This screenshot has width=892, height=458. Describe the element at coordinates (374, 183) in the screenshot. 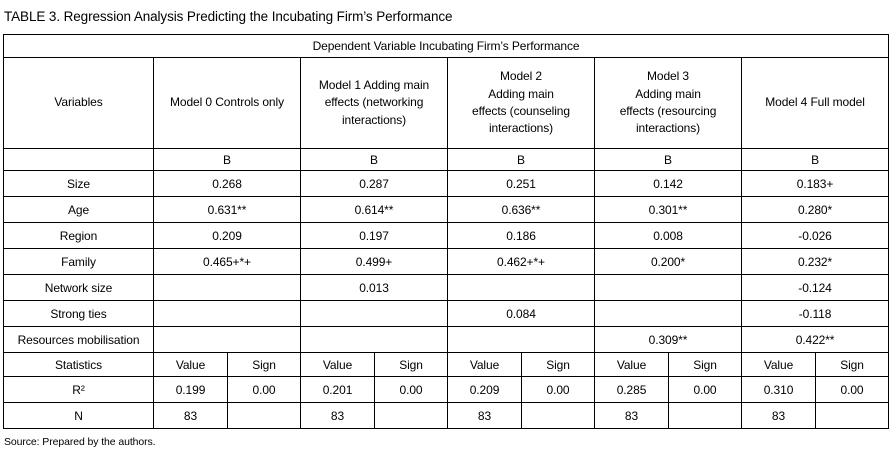

I see `coefficient-cell: 0.287` at that location.